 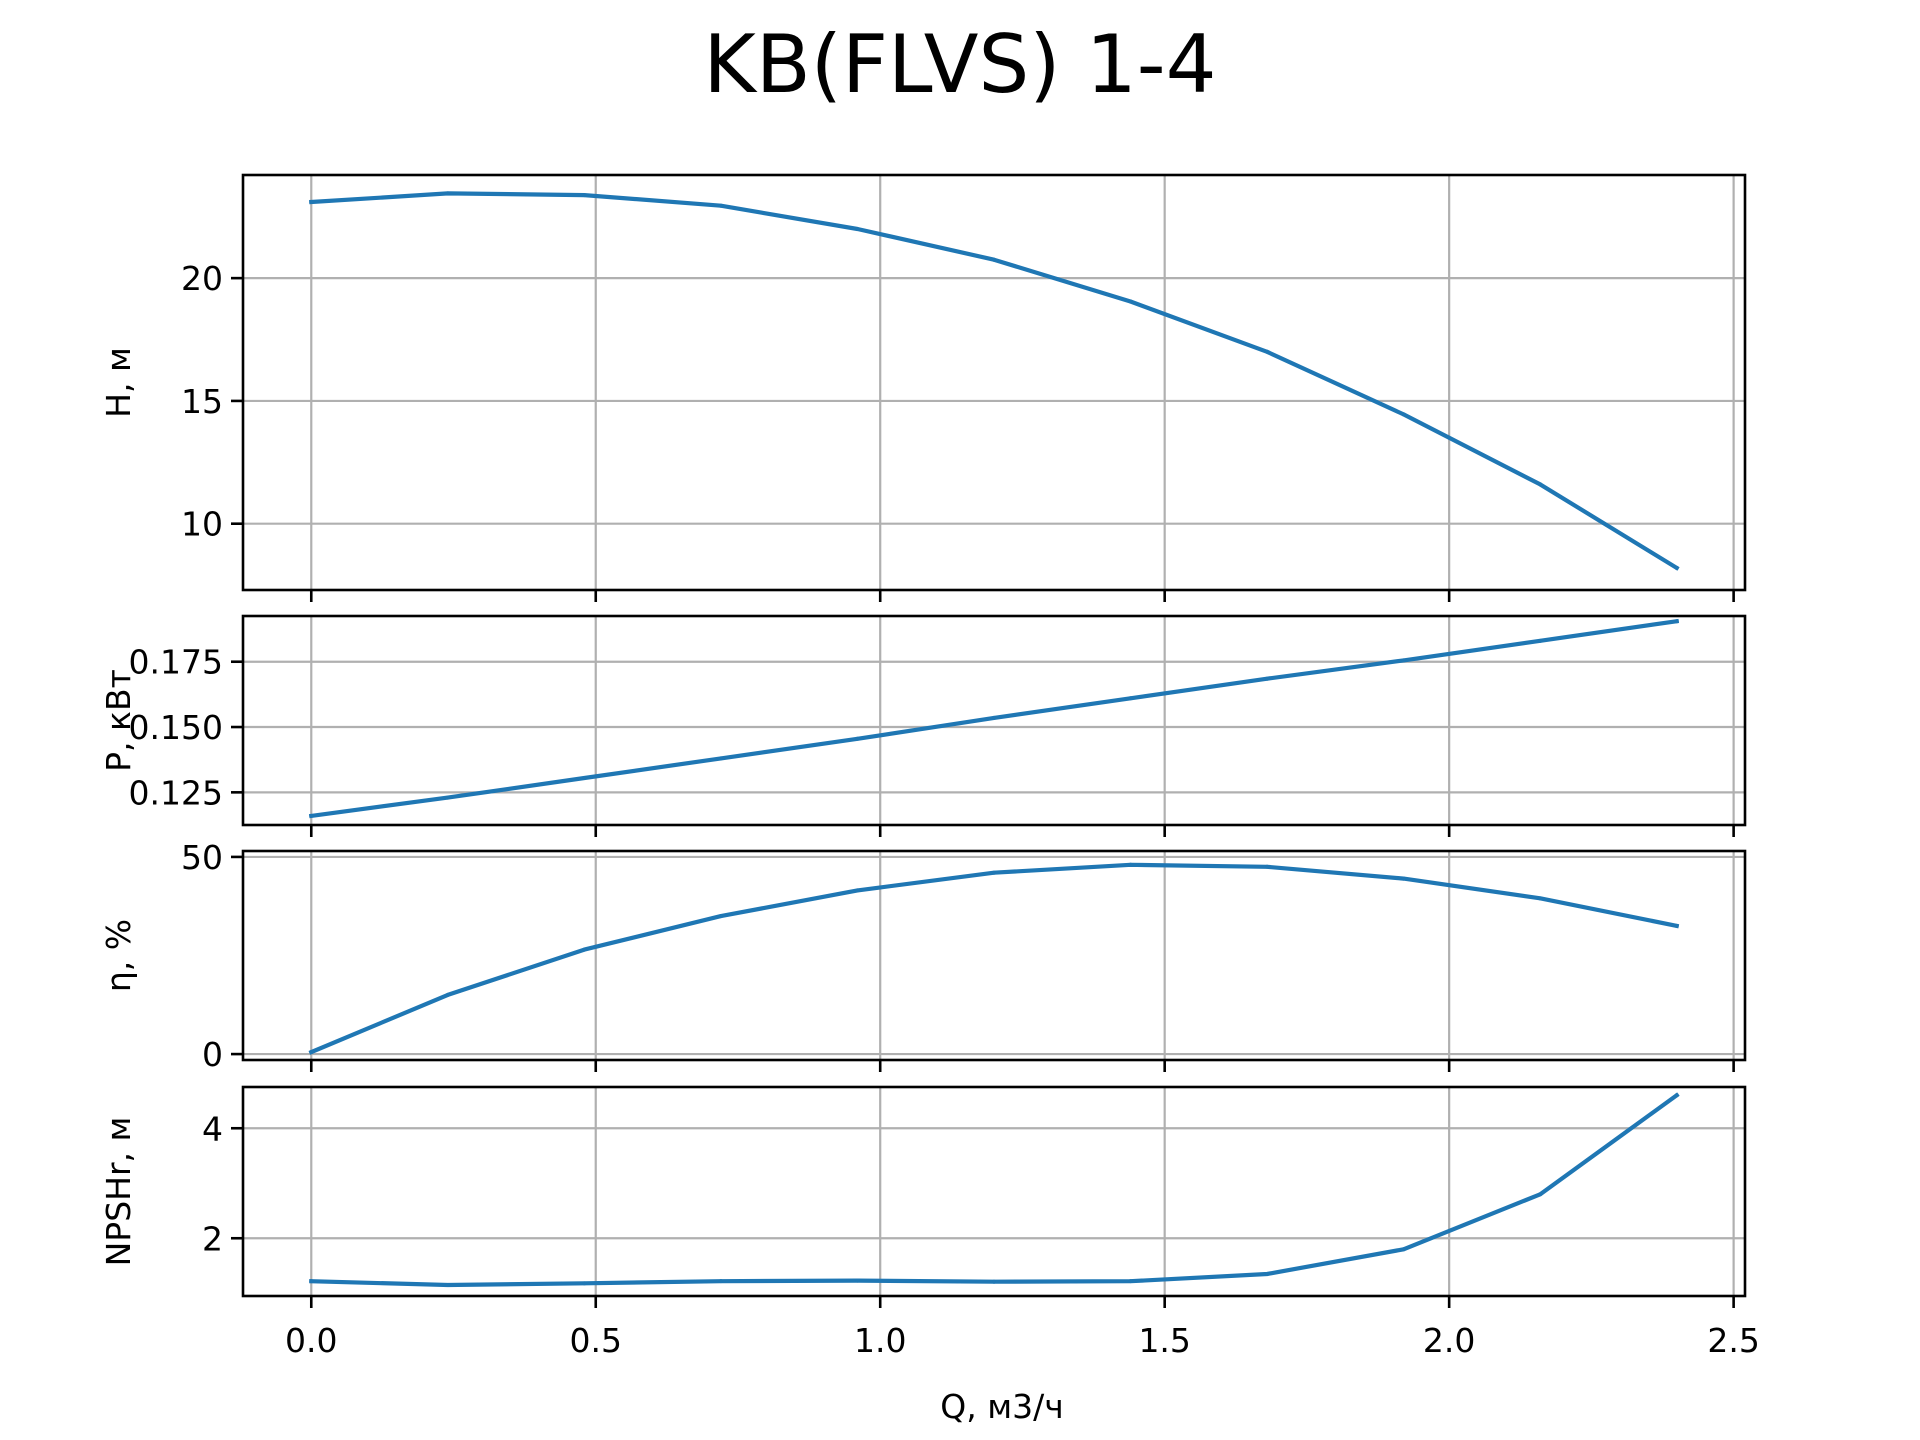 I want to click on npshr-axes-frame, so click(x=994, y=1191).